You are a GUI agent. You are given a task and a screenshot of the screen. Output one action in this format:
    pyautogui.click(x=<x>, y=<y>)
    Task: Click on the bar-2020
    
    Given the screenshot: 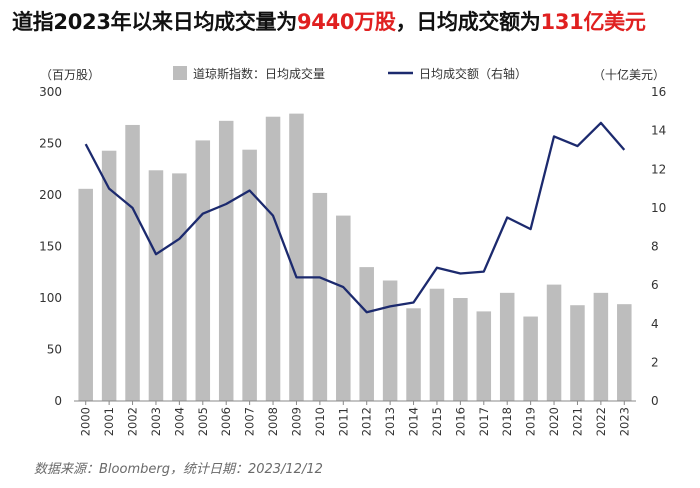 What is the action you would take?
    pyautogui.click(x=554, y=342)
    